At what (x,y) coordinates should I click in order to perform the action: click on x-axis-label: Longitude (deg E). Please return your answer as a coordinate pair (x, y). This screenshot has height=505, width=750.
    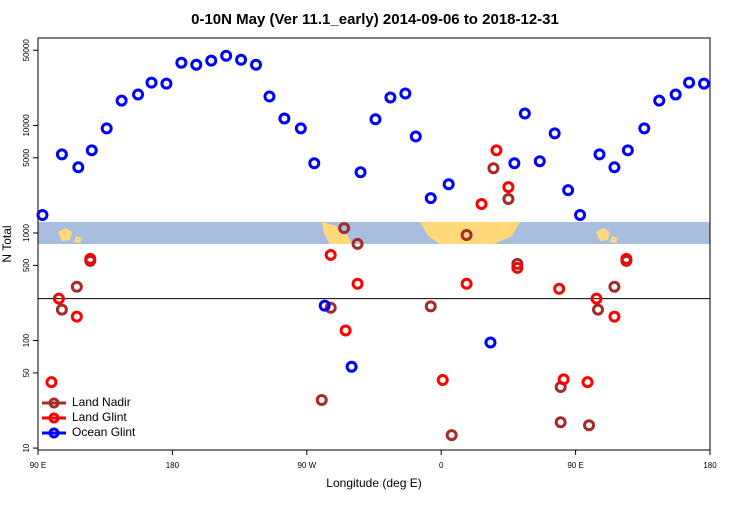
    Looking at the image, I should click on (373, 483).